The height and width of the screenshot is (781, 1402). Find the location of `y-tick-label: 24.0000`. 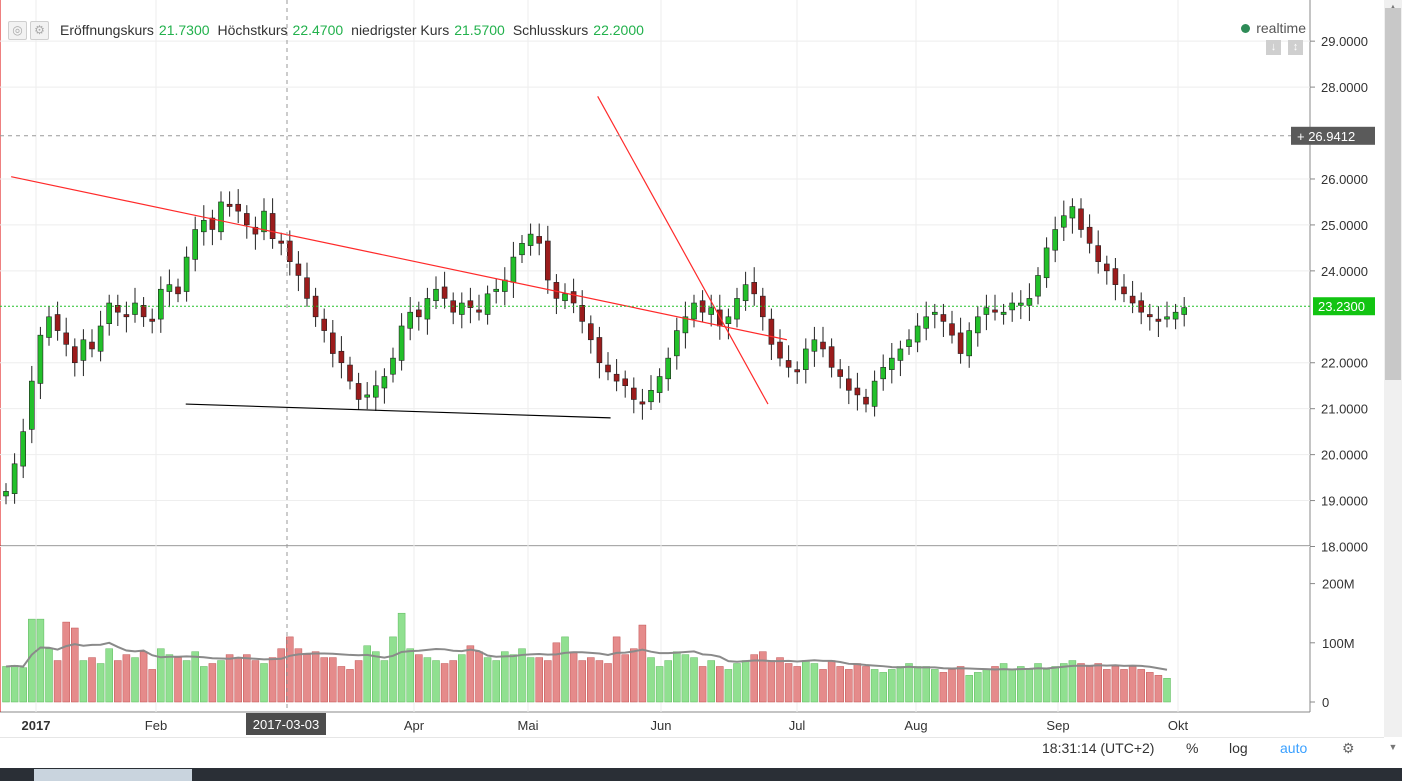

y-tick-label: 24.0000 is located at coordinates (1344, 271).